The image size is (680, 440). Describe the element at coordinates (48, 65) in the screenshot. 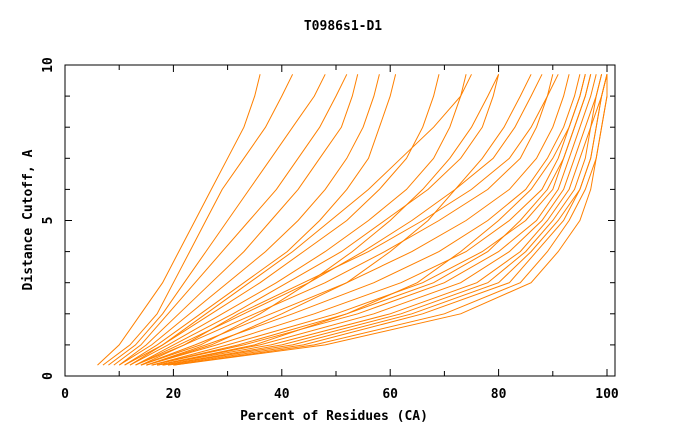

I see `y-tick-label: 10` at that location.